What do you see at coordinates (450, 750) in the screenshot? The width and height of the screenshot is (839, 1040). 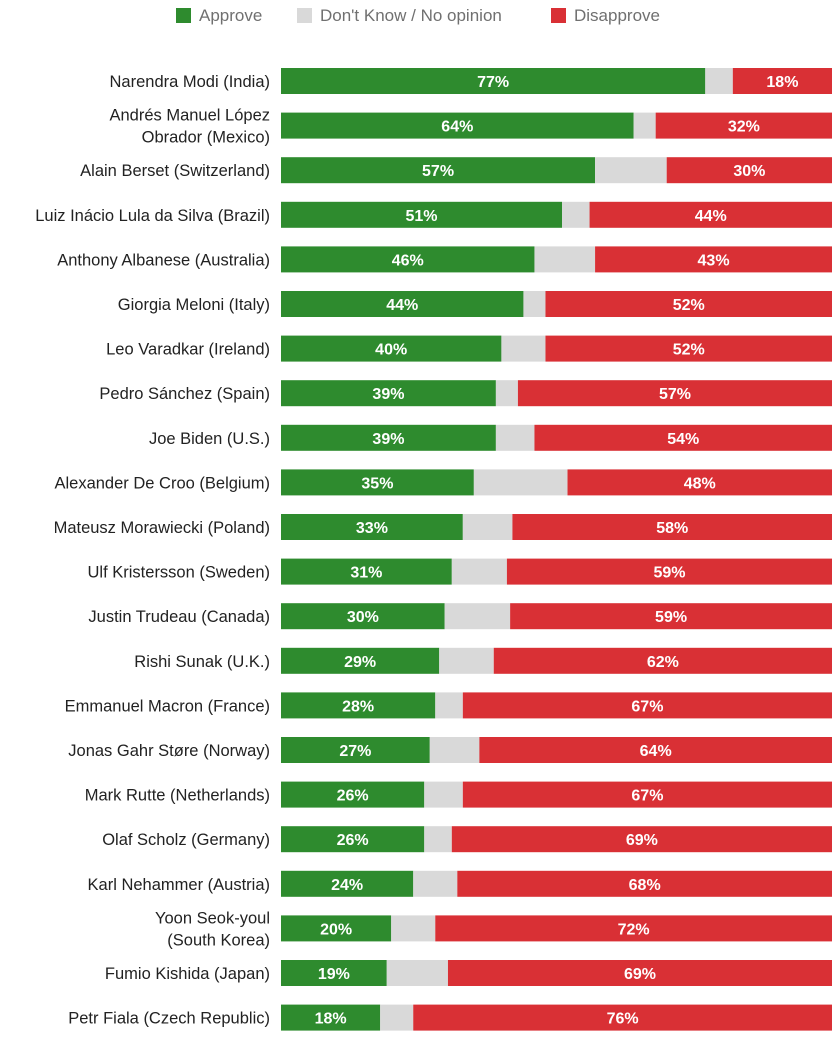 I see `bar-row: Jonas Gahr Støre (Norway) 27% 64%` at bounding box center [450, 750].